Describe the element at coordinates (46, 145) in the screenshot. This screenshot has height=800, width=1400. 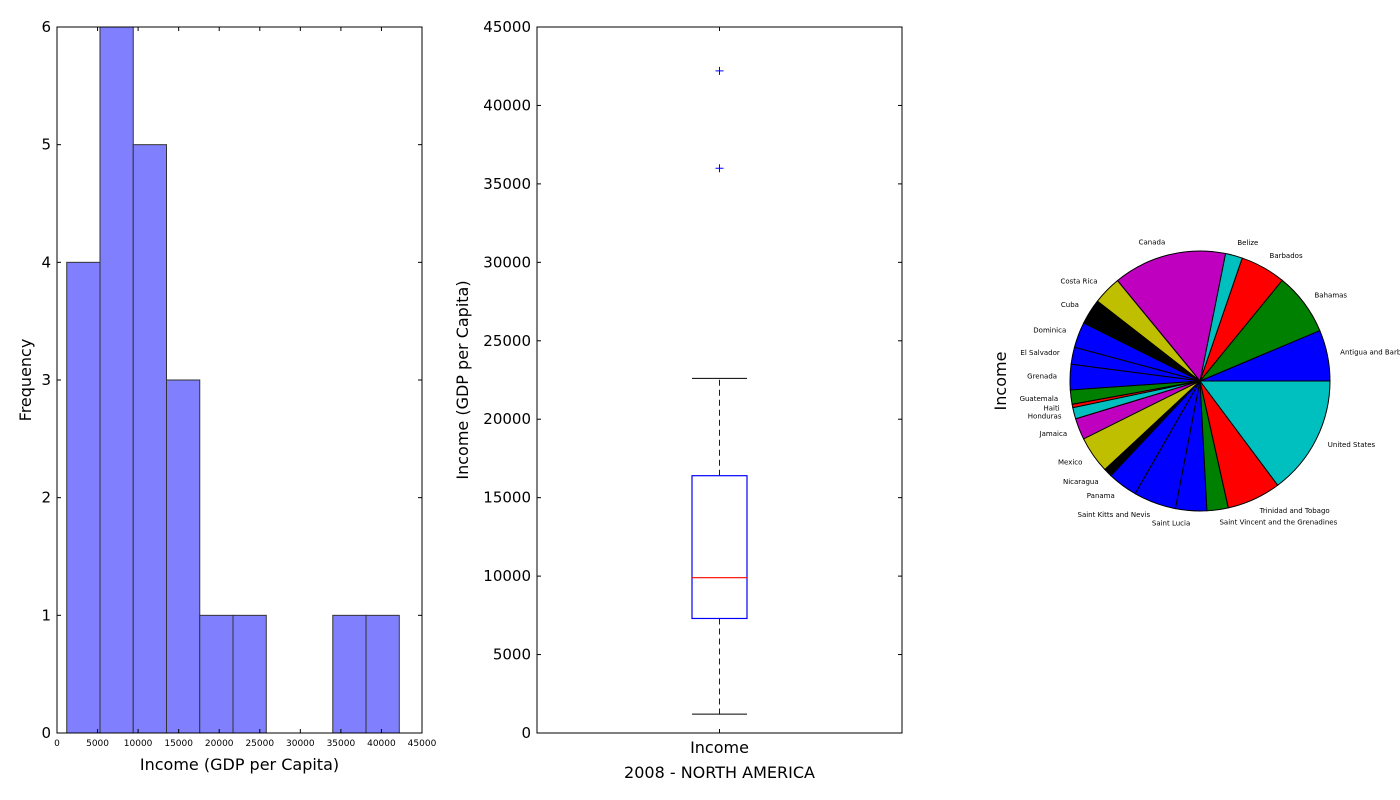
I see `hist-ytick-label: 5` at that location.